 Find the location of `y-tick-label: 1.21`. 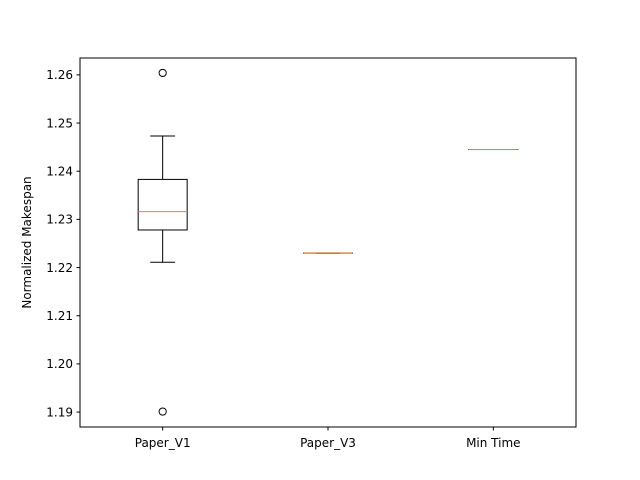

y-tick-label: 1.21 is located at coordinates (59, 316).